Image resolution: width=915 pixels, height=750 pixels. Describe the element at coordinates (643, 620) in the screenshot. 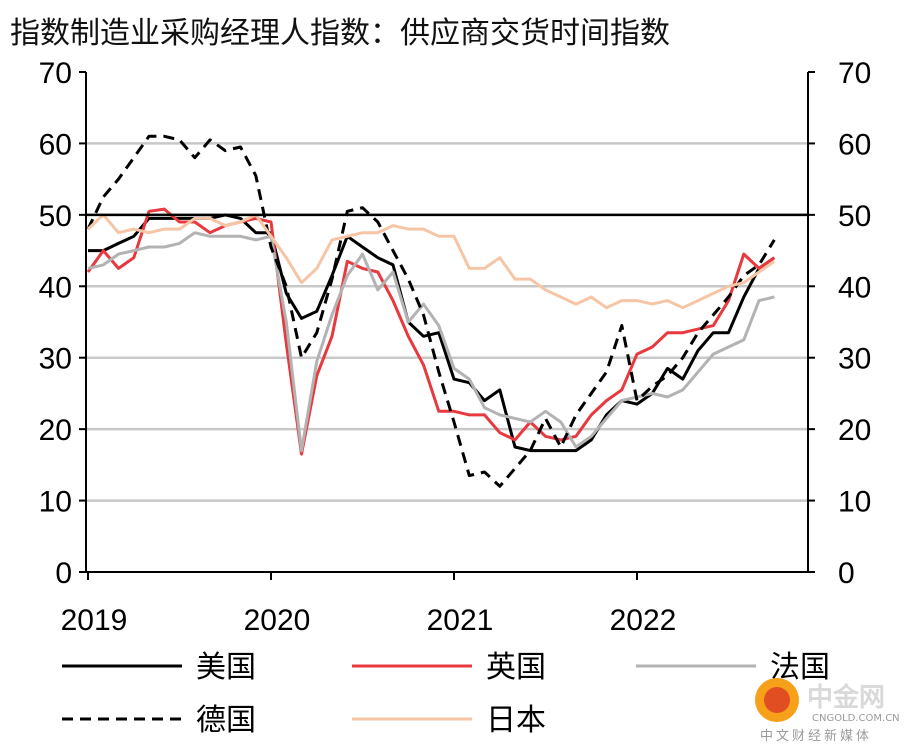

I see `x-tick-label: 2022` at that location.